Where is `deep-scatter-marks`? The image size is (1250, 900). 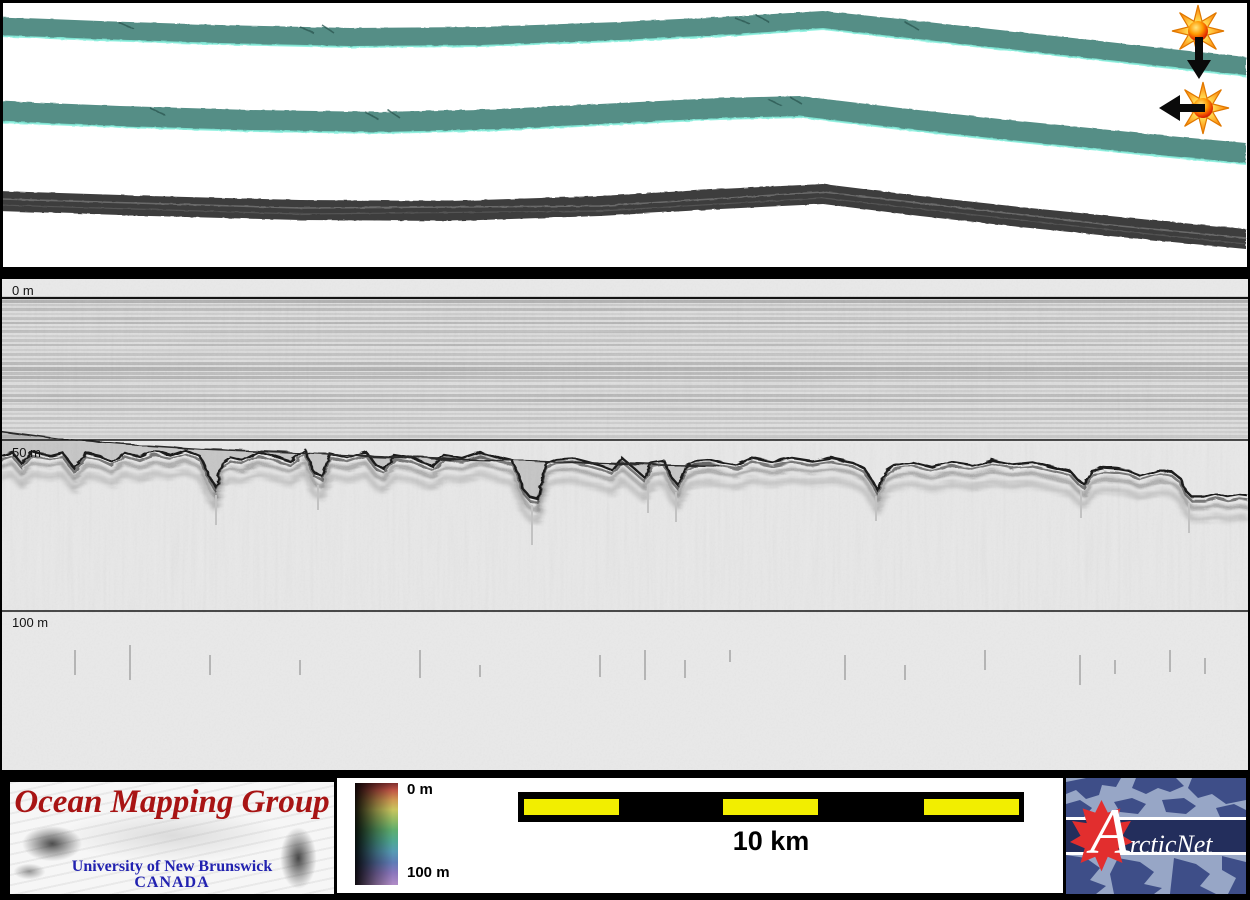
deep-scatter-marks is located at coordinates (640, 665).